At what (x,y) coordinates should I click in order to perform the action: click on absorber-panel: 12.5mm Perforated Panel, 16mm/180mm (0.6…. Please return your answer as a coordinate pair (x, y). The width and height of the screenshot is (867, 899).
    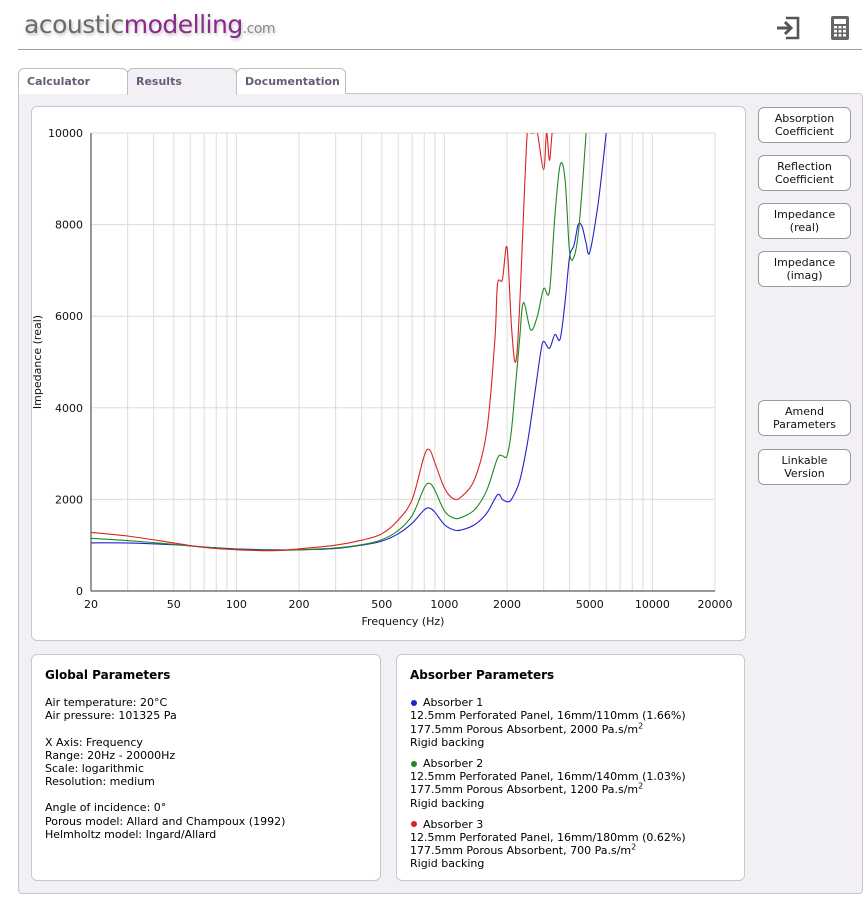
    Looking at the image, I should click on (548, 838).